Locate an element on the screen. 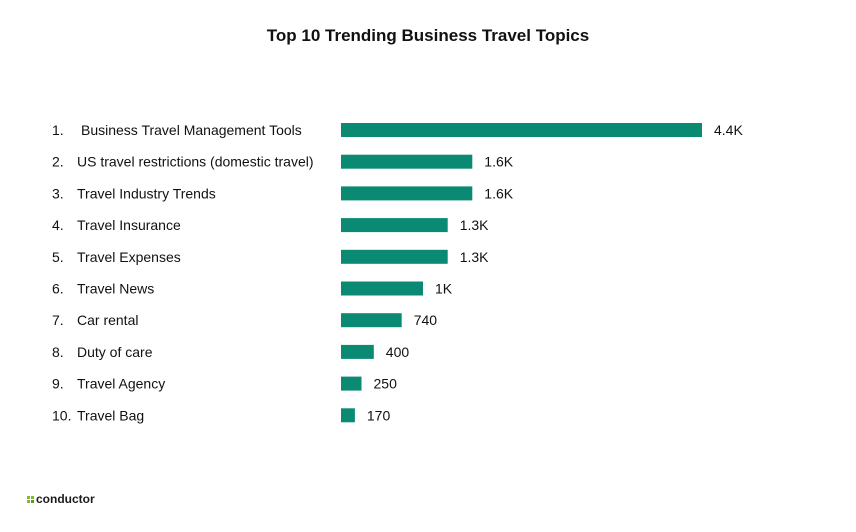 The width and height of the screenshot is (856, 532). bar-row: 1. Business Travel Management Tools 4.4K is located at coordinates (397, 130).